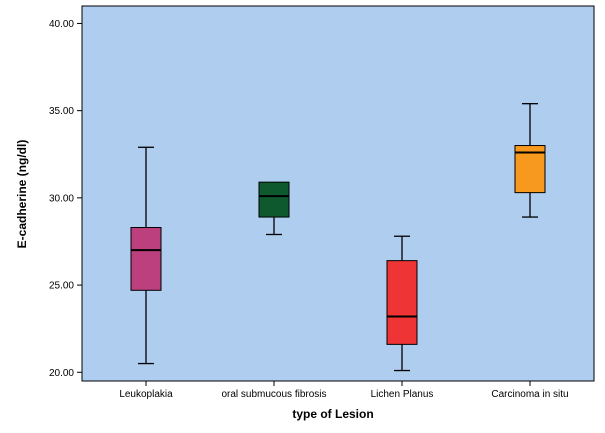 This screenshot has width=605, height=433. What do you see at coordinates (530, 160) in the screenshot?
I see `box-carcinoma-in-situ` at bounding box center [530, 160].